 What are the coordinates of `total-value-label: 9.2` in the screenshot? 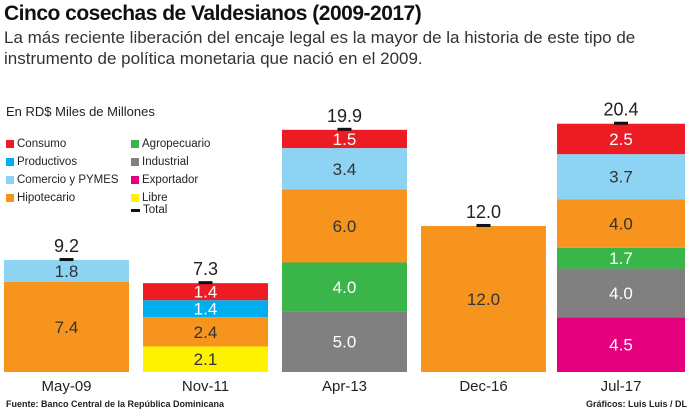 It's located at (66, 246).